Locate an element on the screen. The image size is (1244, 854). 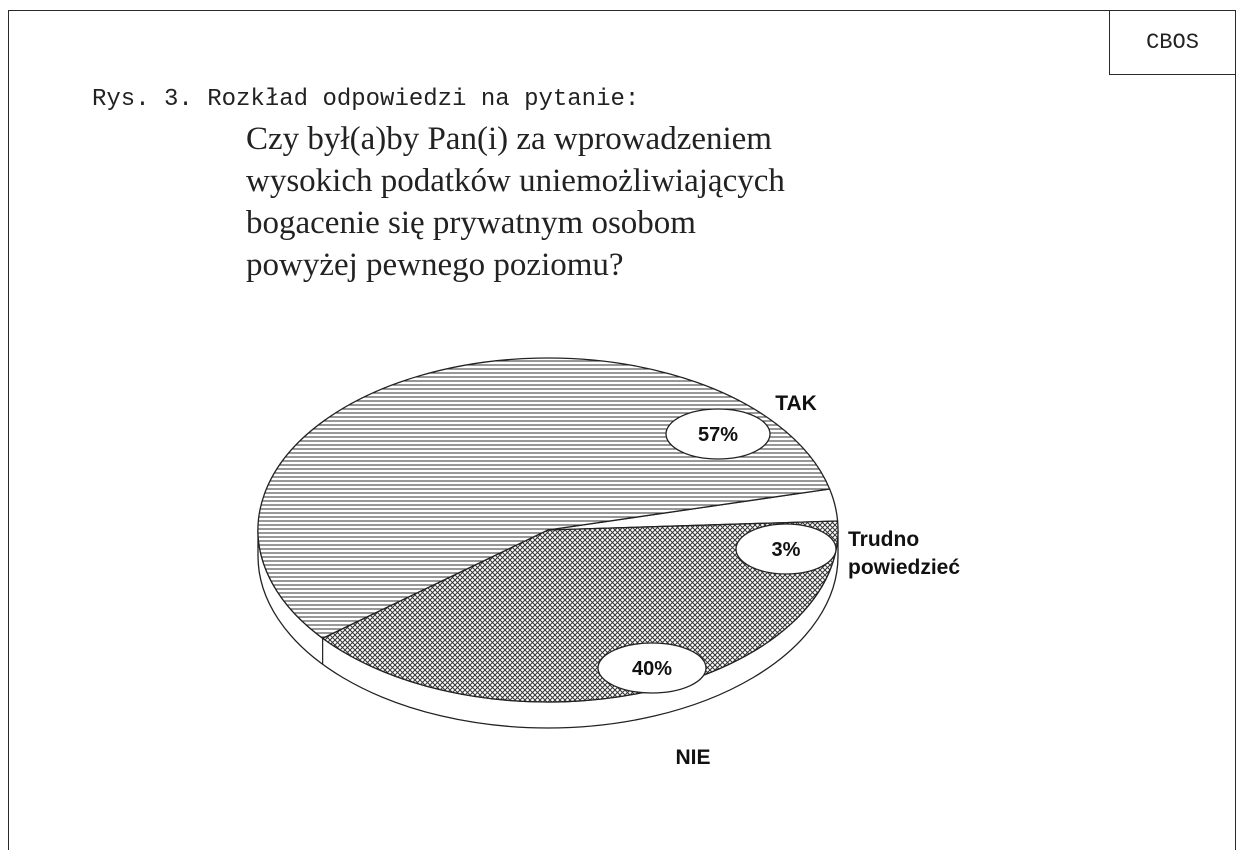
question-line: wysokich podatków uniemożliwiających is located at coordinates (515, 181).